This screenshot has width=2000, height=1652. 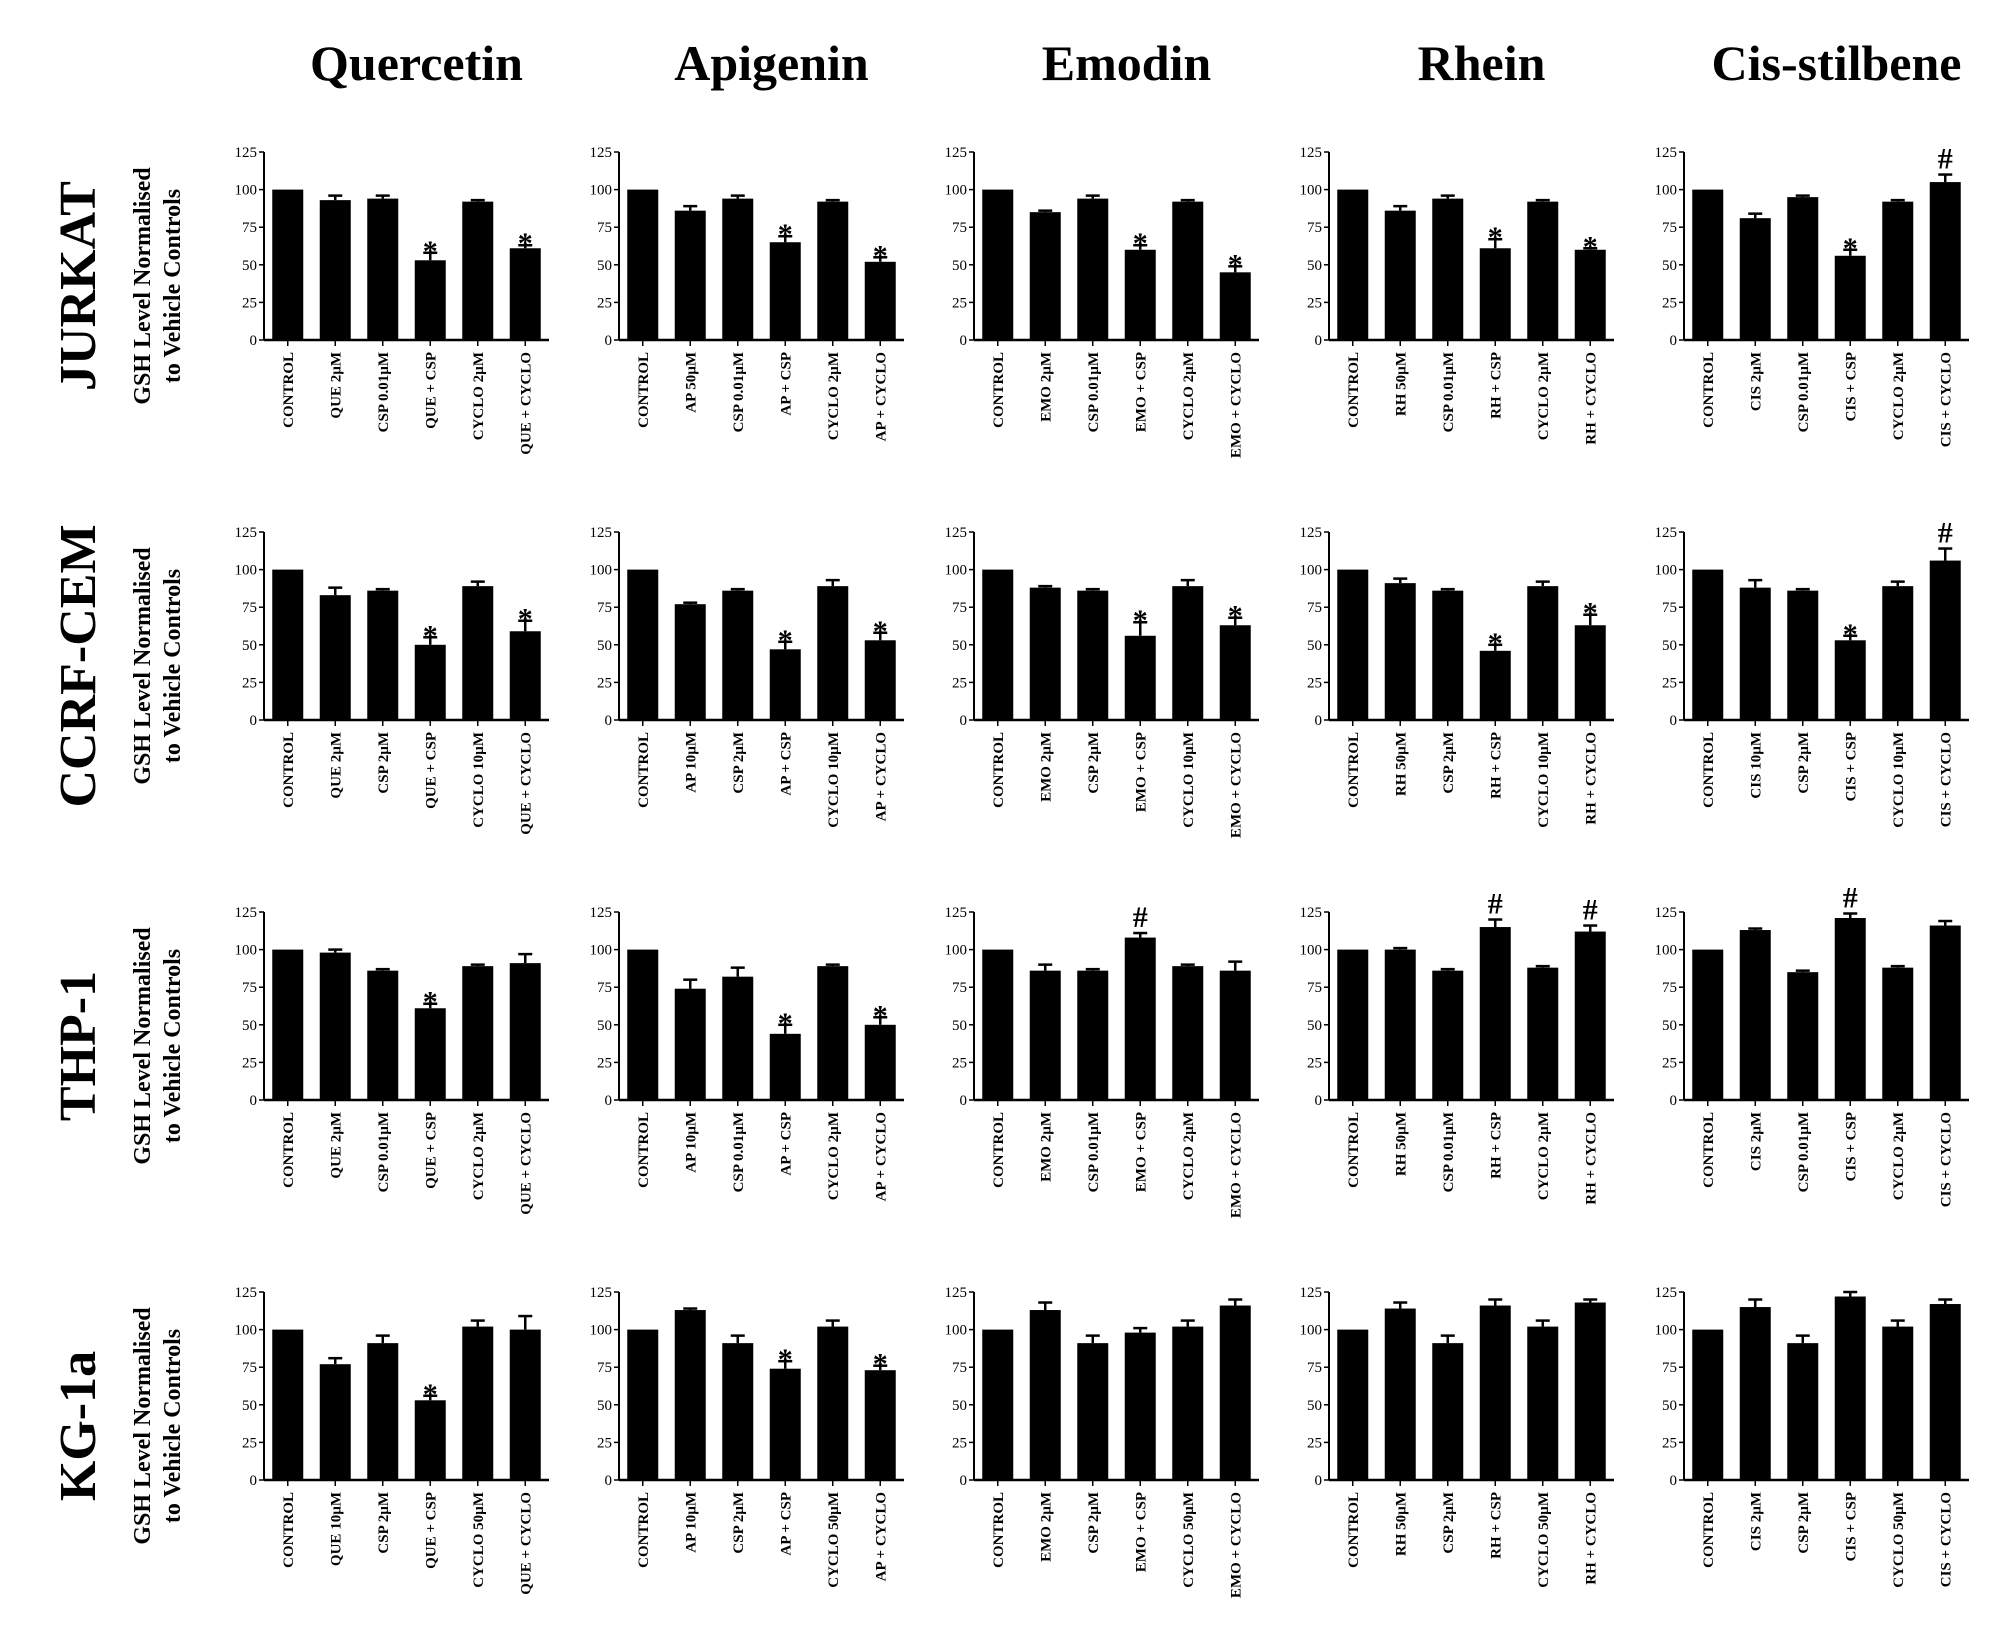 What do you see at coordinates (1127, 63) in the screenshot?
I see `column-title: Emodin` at bounding box center [1127, 63].